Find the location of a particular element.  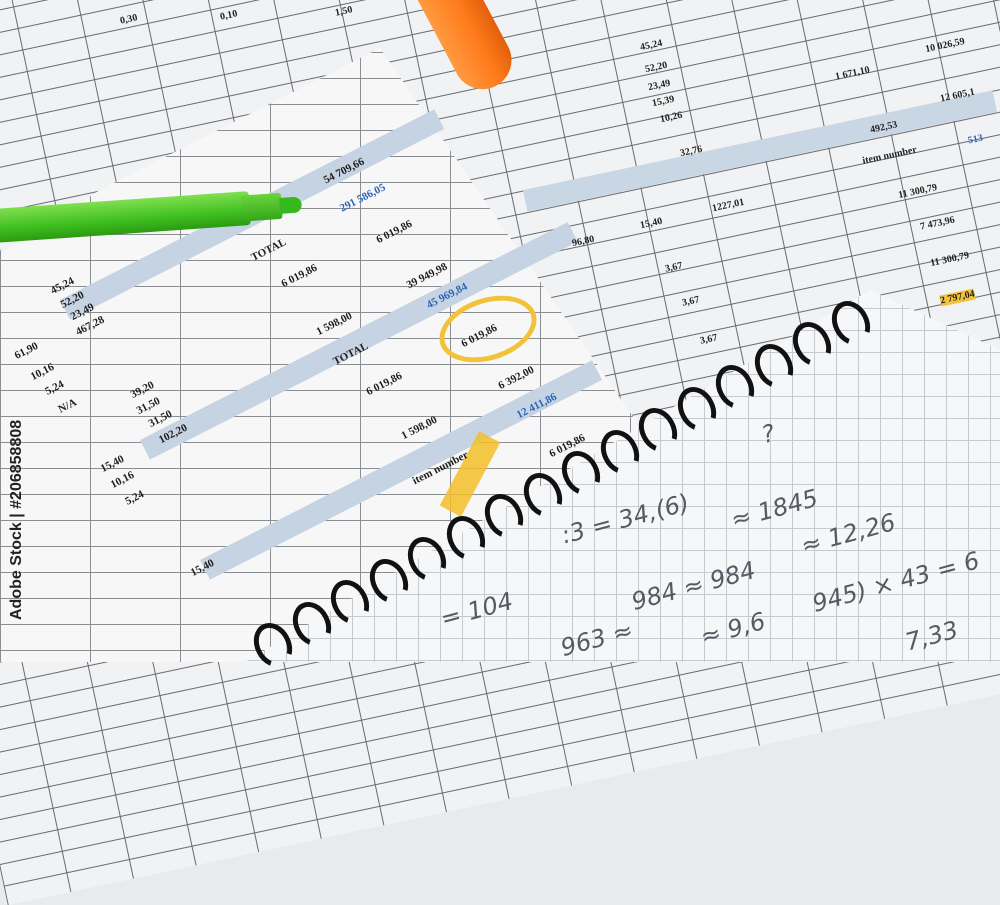

bg-value: item number is located at coordinates (889, 155).